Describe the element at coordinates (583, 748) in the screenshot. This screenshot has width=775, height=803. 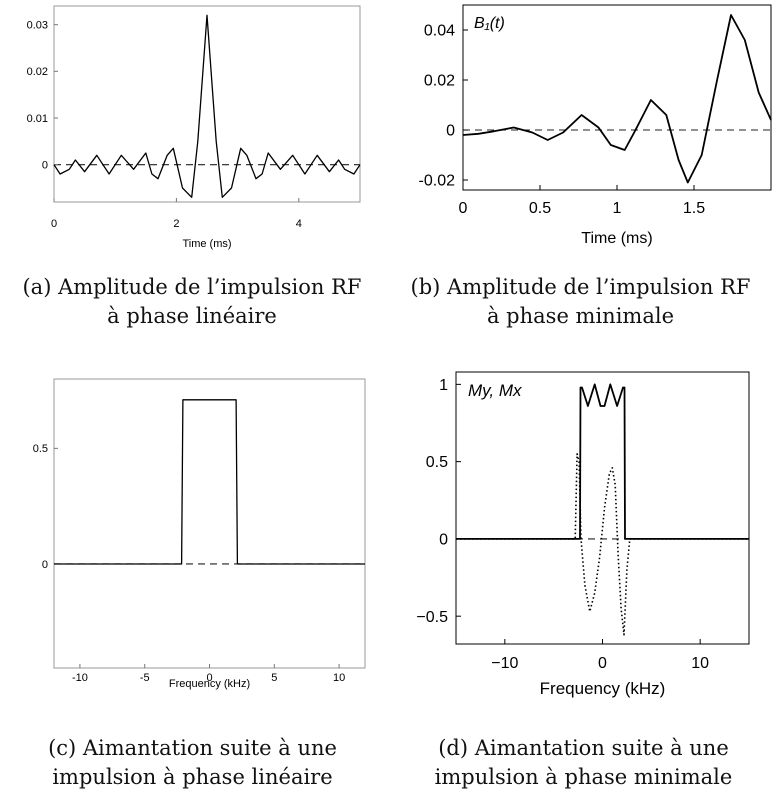
I see `caption-d-line1: (d) Aimantation suite à une` at that location.